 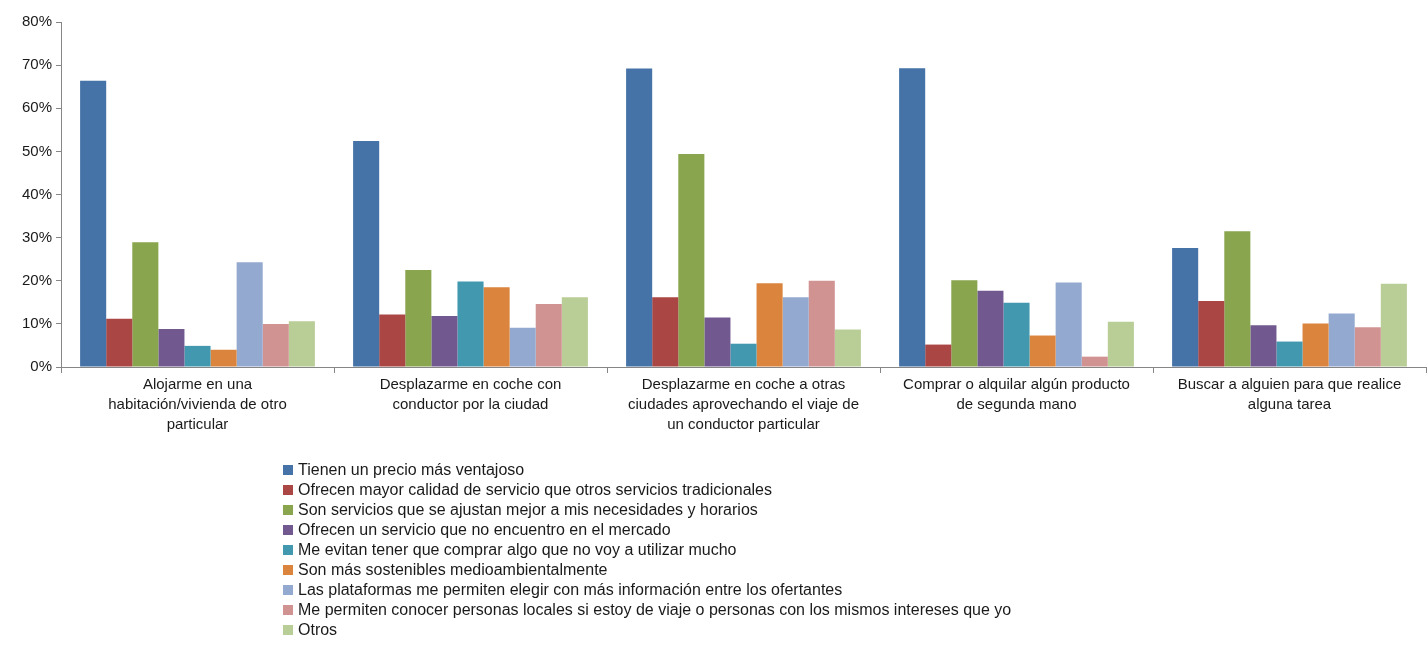 I want to click on legend-label: Las plataformas me permiten elegir con más información entre los ofertantes, so click(x=570, y=590).